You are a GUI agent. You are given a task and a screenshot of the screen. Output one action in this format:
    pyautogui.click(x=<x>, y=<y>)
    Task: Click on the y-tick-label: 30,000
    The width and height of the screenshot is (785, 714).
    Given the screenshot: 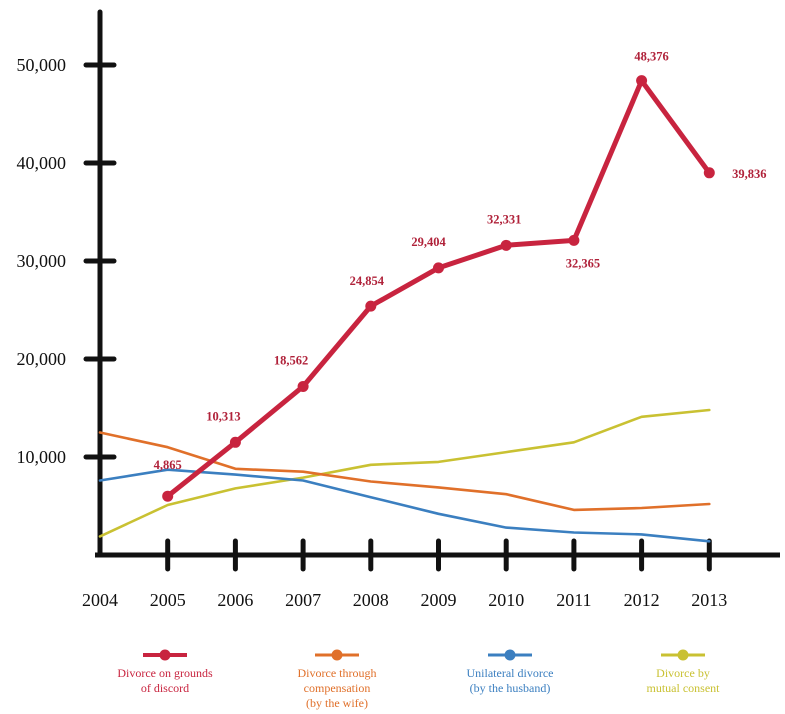 What is the action you would take?
    pyautogui.click(x=42, y=261)
    